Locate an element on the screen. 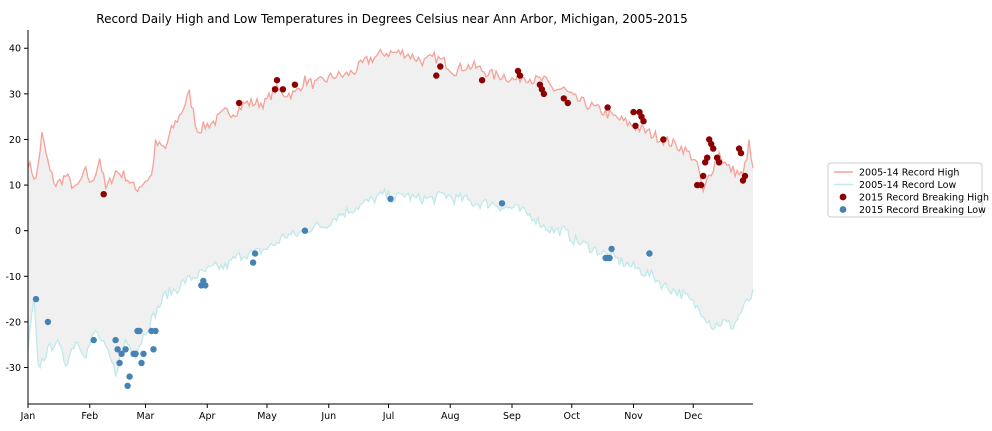 This screenshot has width=992, height=431. legend-label: 2005-14 Record High is located at coordinates (909, 173).